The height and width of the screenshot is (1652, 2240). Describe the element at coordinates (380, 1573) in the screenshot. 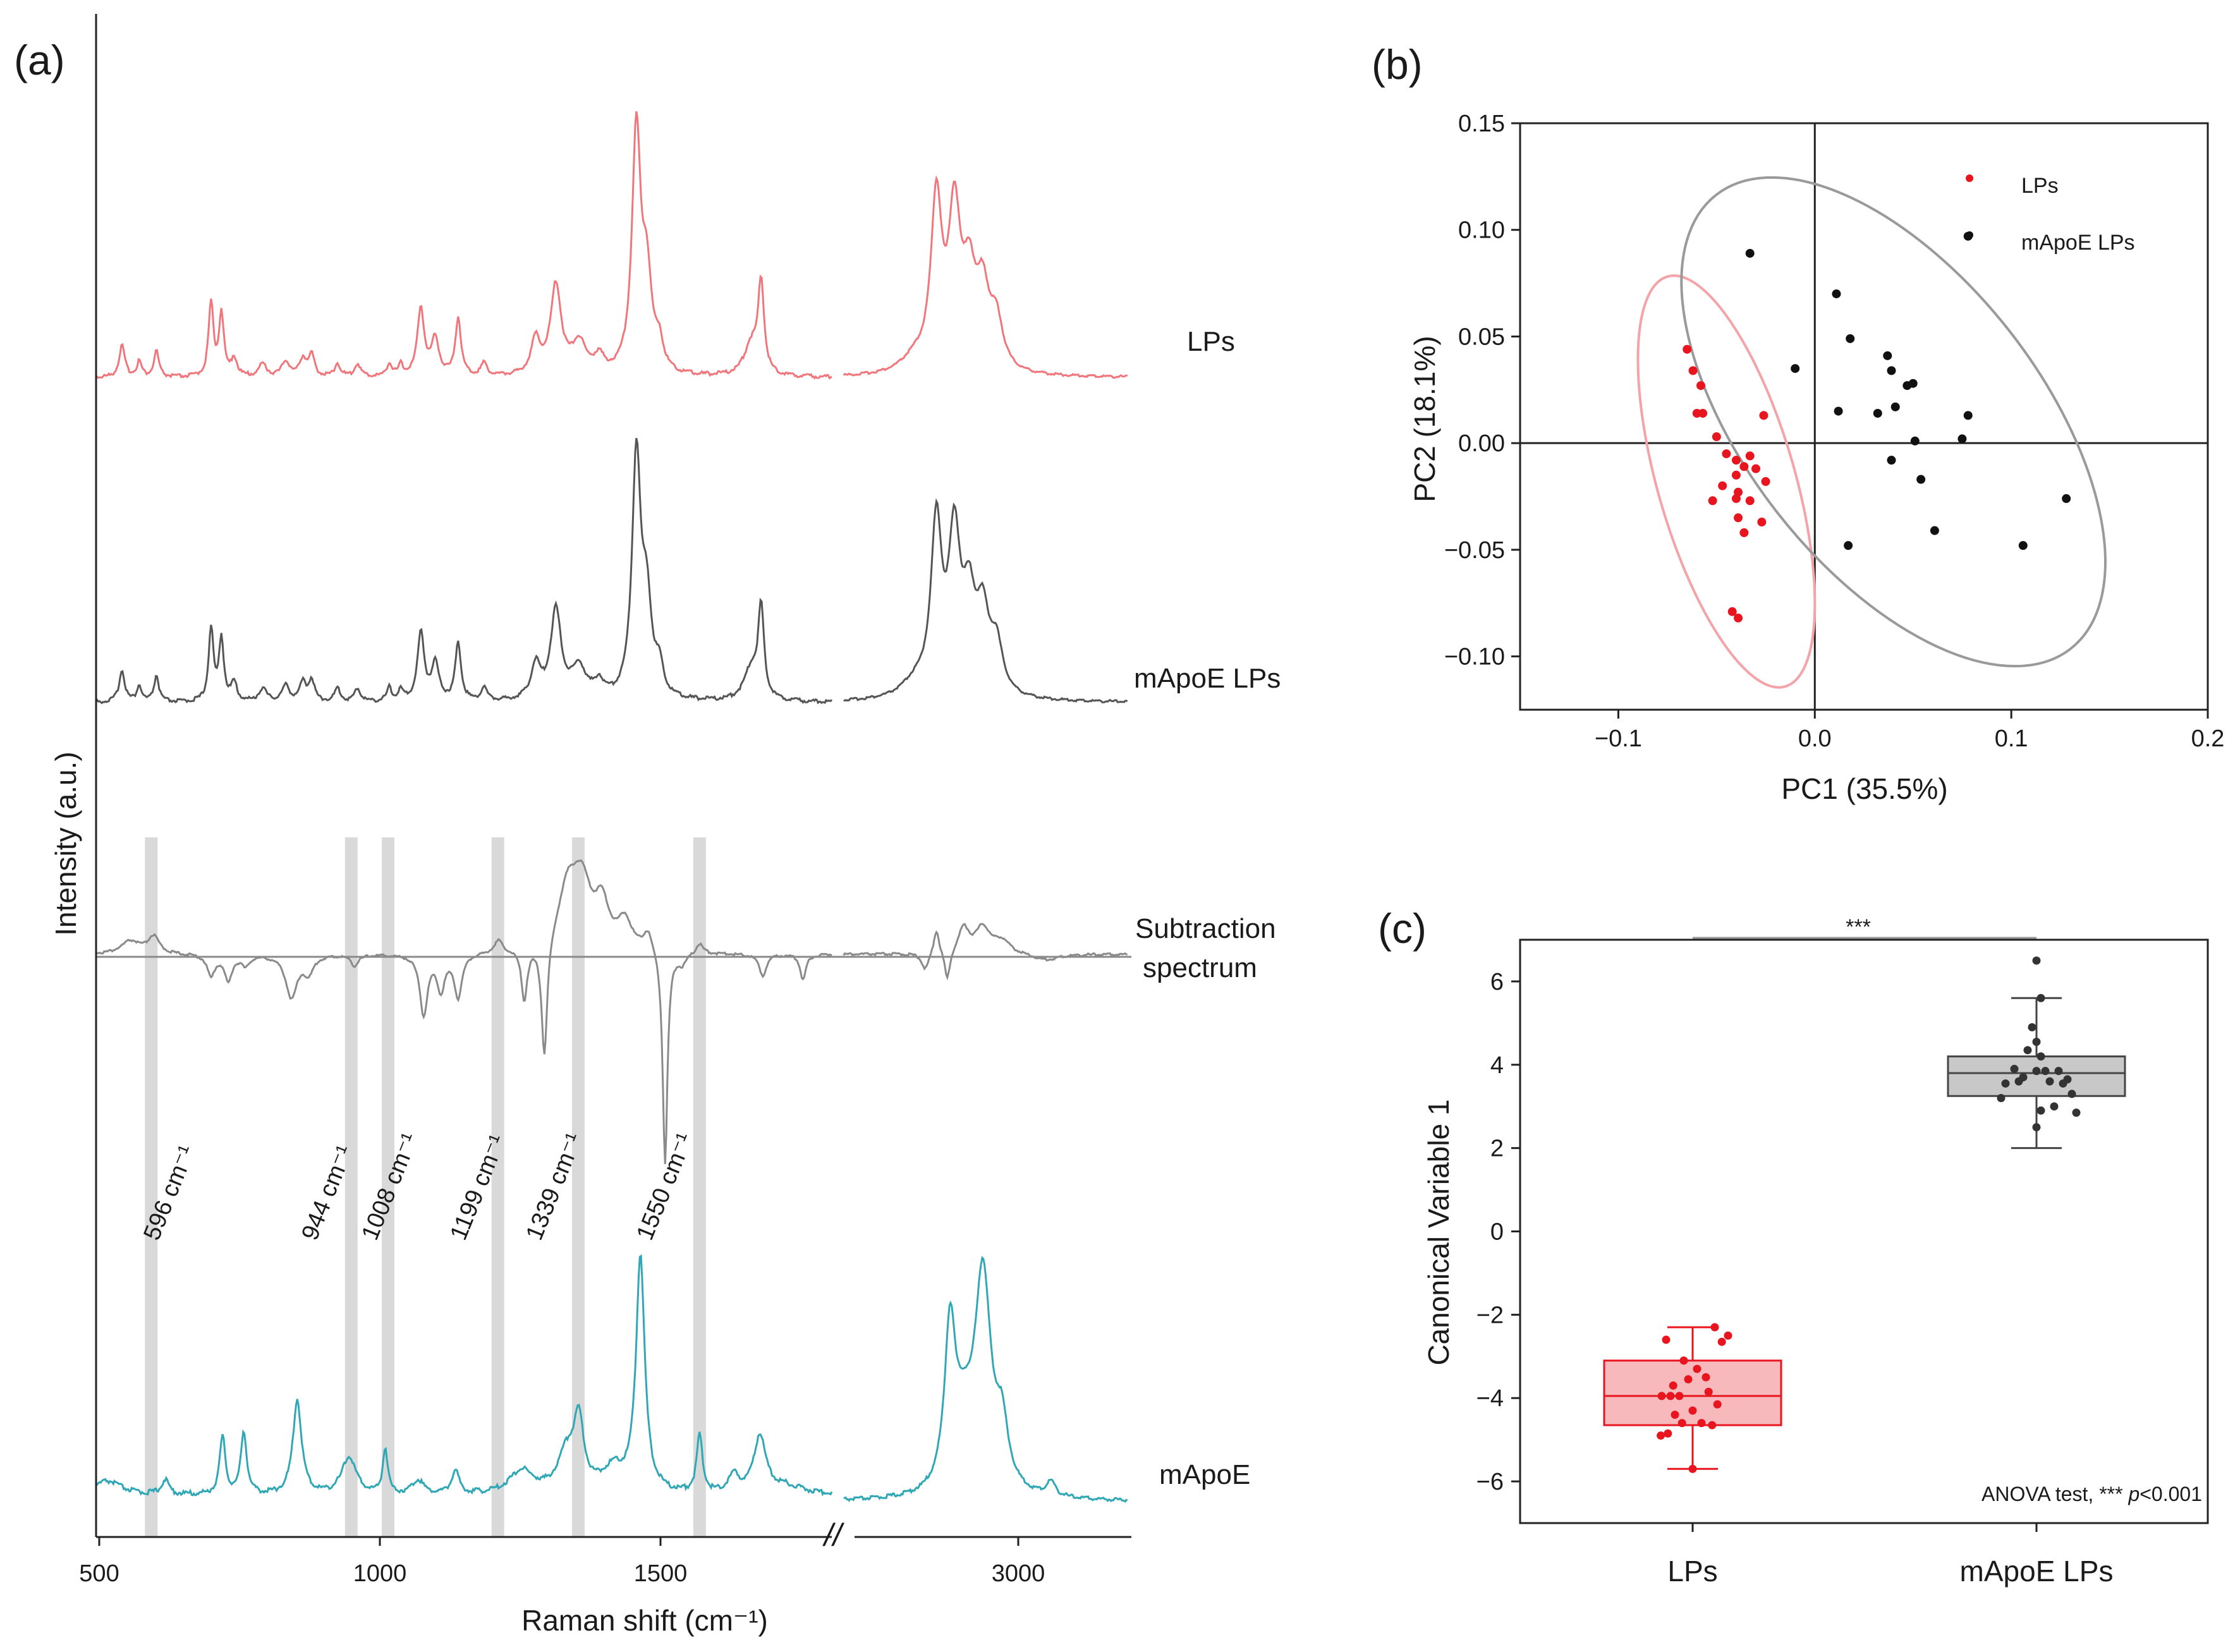

I see `a-xtick-1000: 1000` at that location.